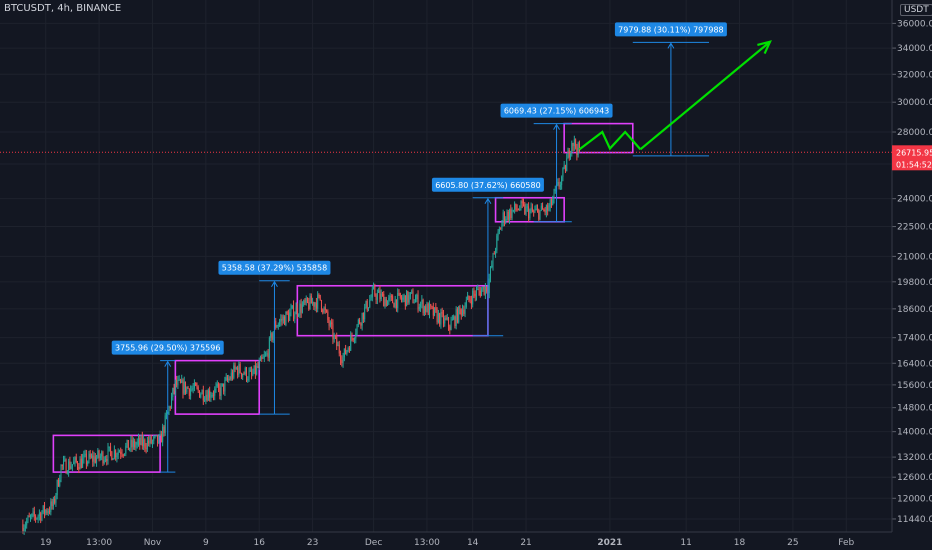  I want to click on y-tick-label: 12600.00, so click(914, 478).